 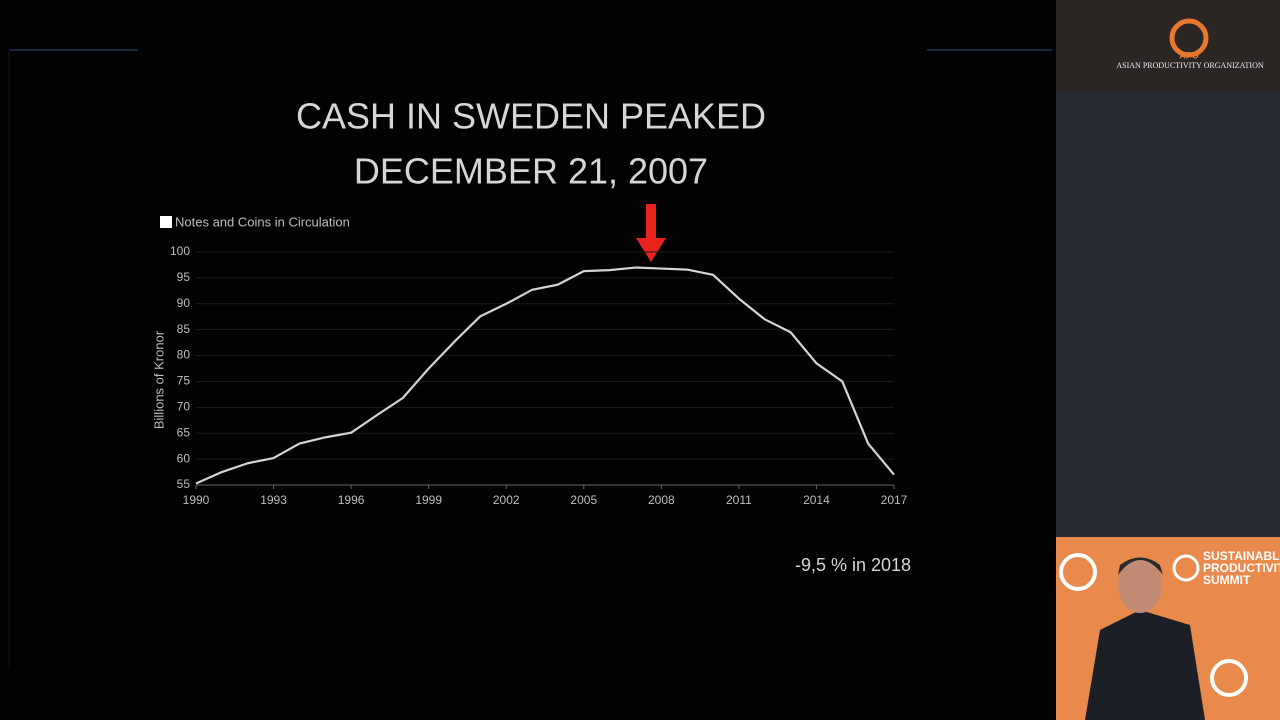 I want to click on y-tick-label: 95, so click(x=184, y=277).